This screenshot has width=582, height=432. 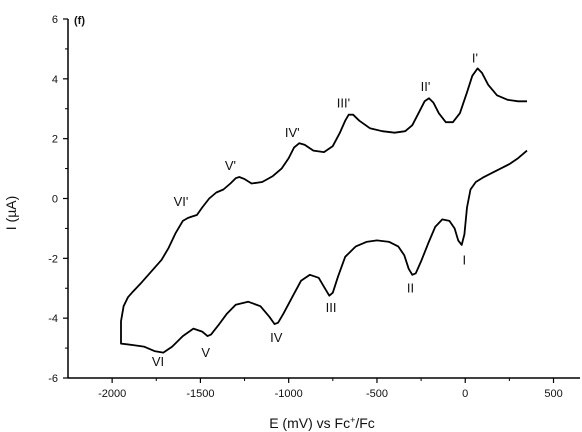 I want to click on x-tick-label: -1500, so click(x=200, y=394).